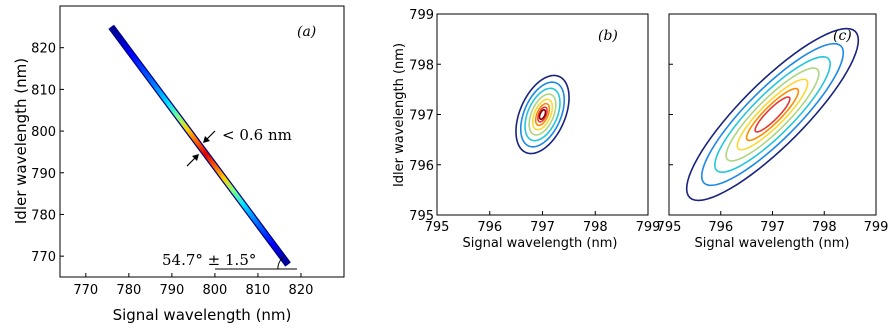 The height and width of the screenshot is (328, 891). What do you see at coordinates (214, 290) in the screenshot?
I see `panel-a-x-tick-label: 800` at bounding box center [214, 290].